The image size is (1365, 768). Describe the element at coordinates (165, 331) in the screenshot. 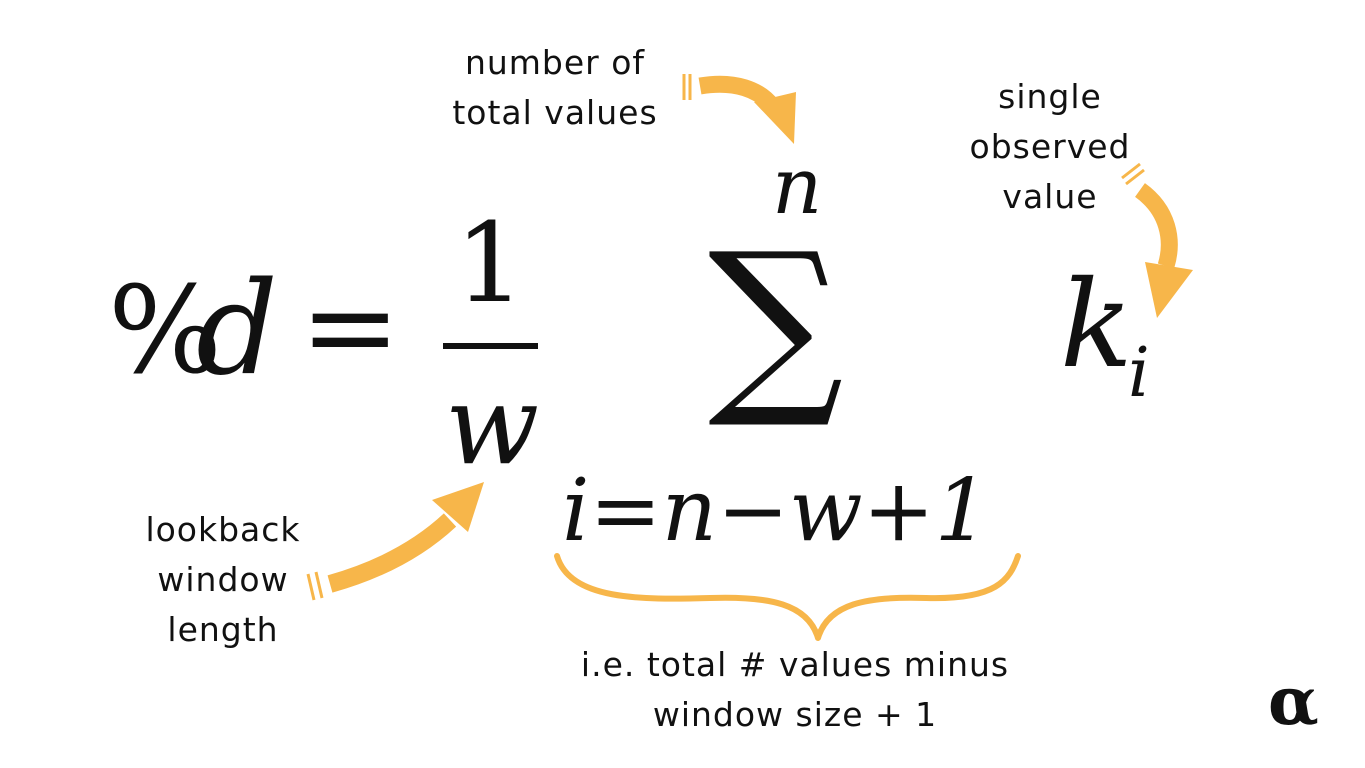

I see `percent-sign: %` at that location.